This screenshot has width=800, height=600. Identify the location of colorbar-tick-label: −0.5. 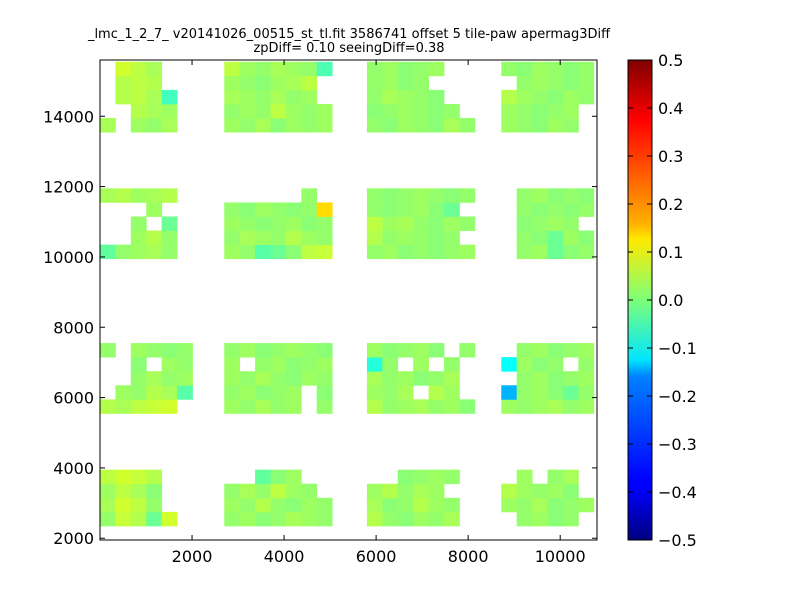
(677, 540).